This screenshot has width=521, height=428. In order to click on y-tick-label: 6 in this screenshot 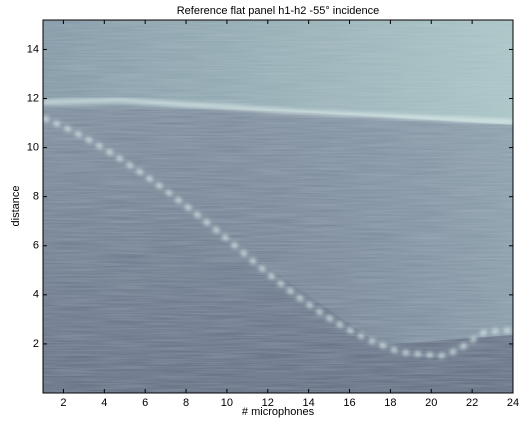, I will do `click(36, 246)`.